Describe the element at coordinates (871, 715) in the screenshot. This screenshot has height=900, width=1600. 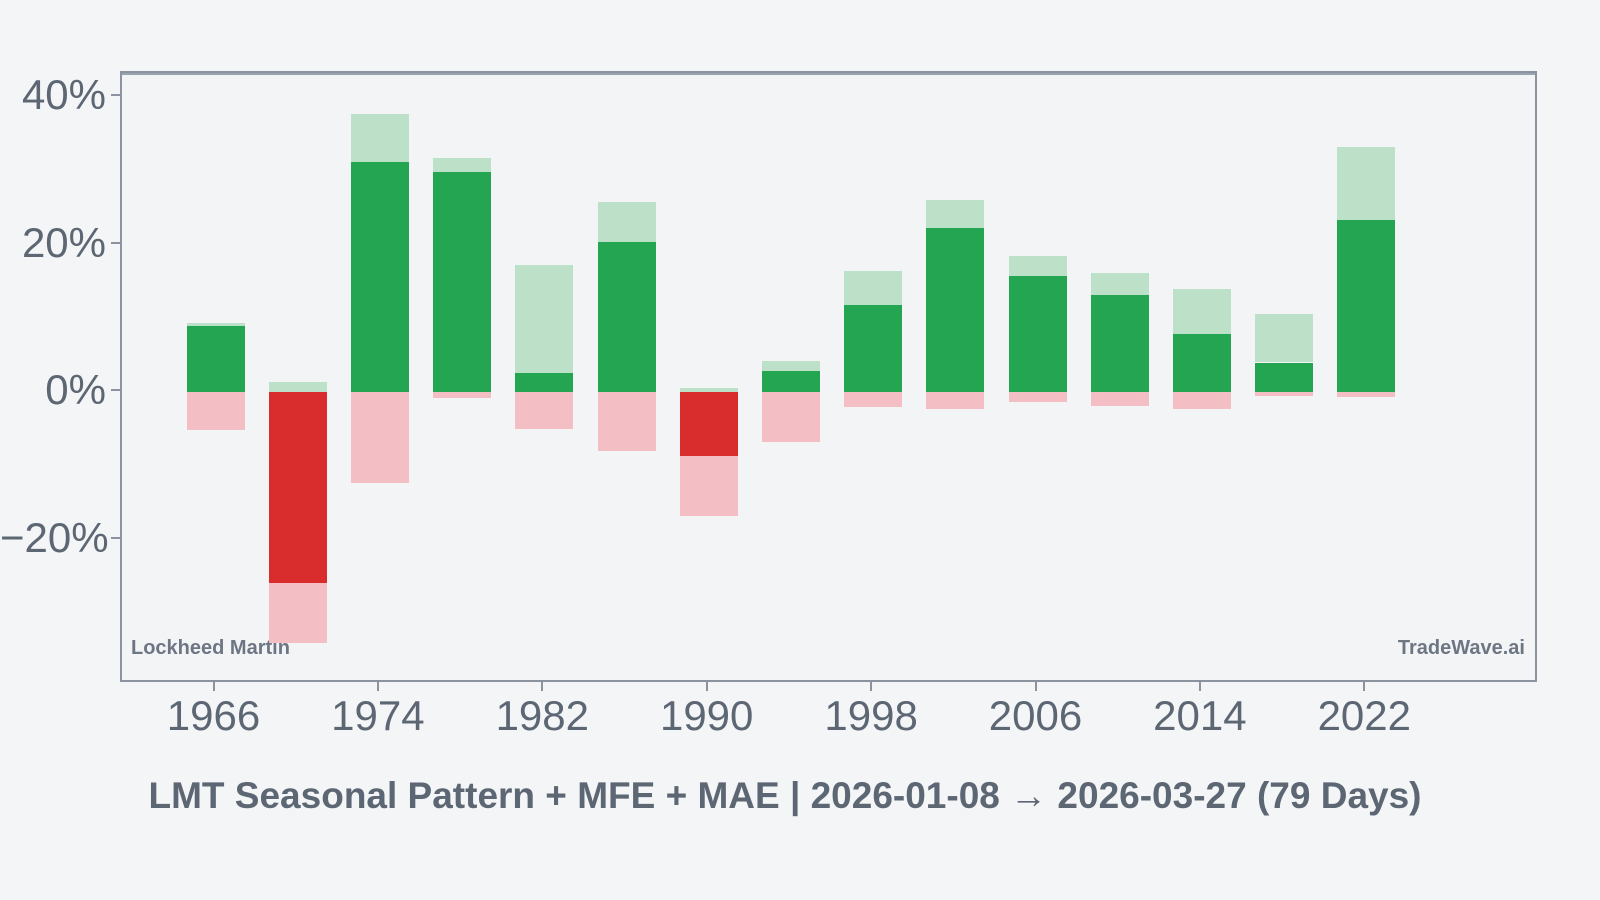
I see `x-tick-label-1998: 1998` at that location.